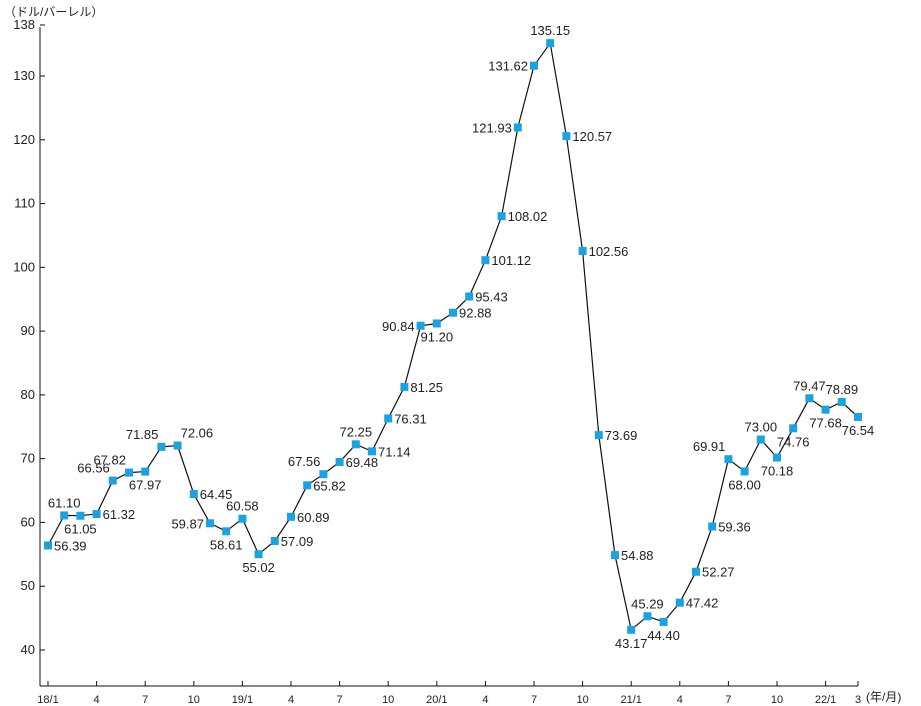 This screenshot has height=706, width=921. I want to click on data-label: 67.56, so click(304, 461).